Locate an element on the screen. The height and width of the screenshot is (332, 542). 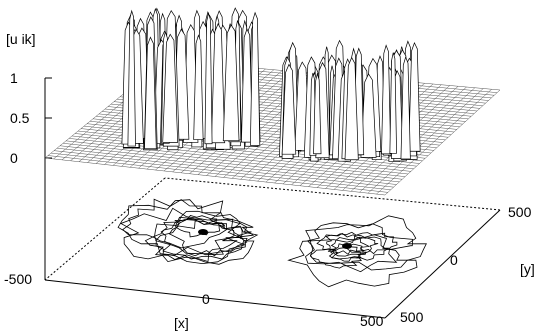
x-tick-label: -500 is located at coordinates (18, 279).